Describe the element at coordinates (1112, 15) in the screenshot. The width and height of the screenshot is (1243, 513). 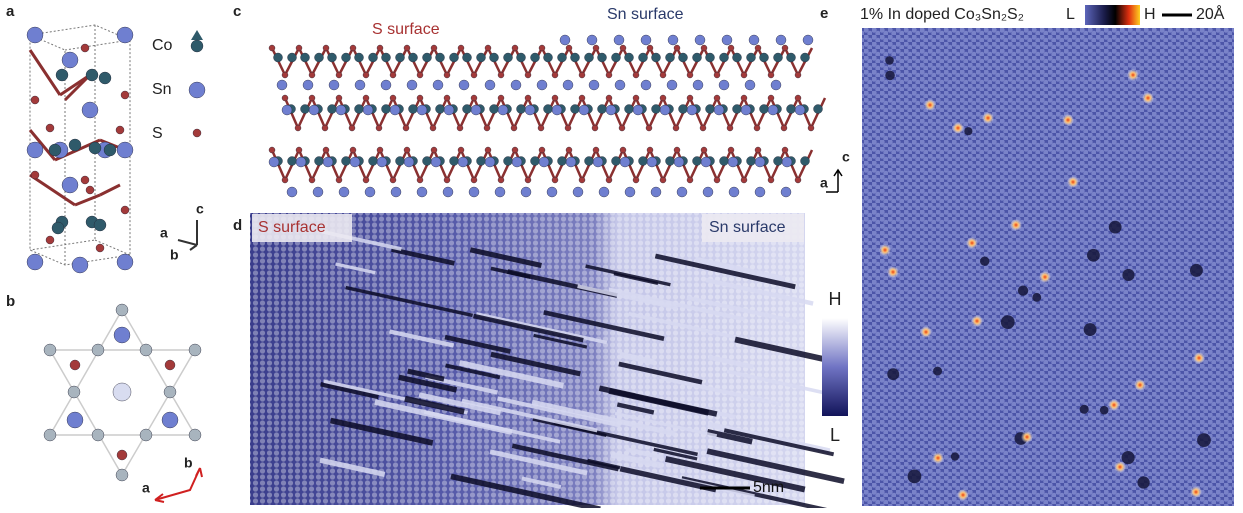
I see `colorbar` at that location.